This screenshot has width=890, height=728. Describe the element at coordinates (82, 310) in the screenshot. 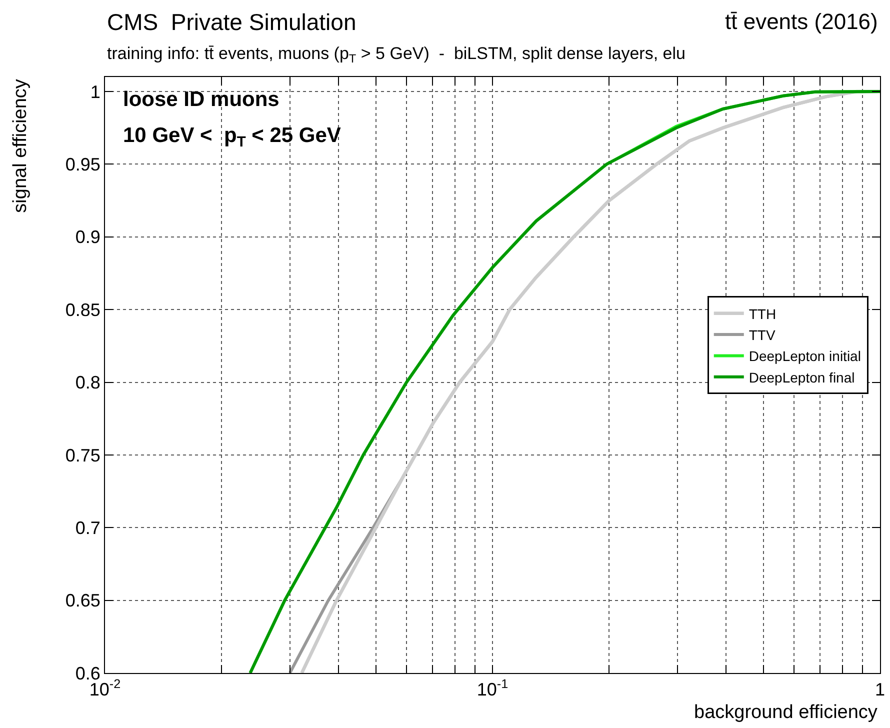

I see `y-tick-label: 0.85` at that location.